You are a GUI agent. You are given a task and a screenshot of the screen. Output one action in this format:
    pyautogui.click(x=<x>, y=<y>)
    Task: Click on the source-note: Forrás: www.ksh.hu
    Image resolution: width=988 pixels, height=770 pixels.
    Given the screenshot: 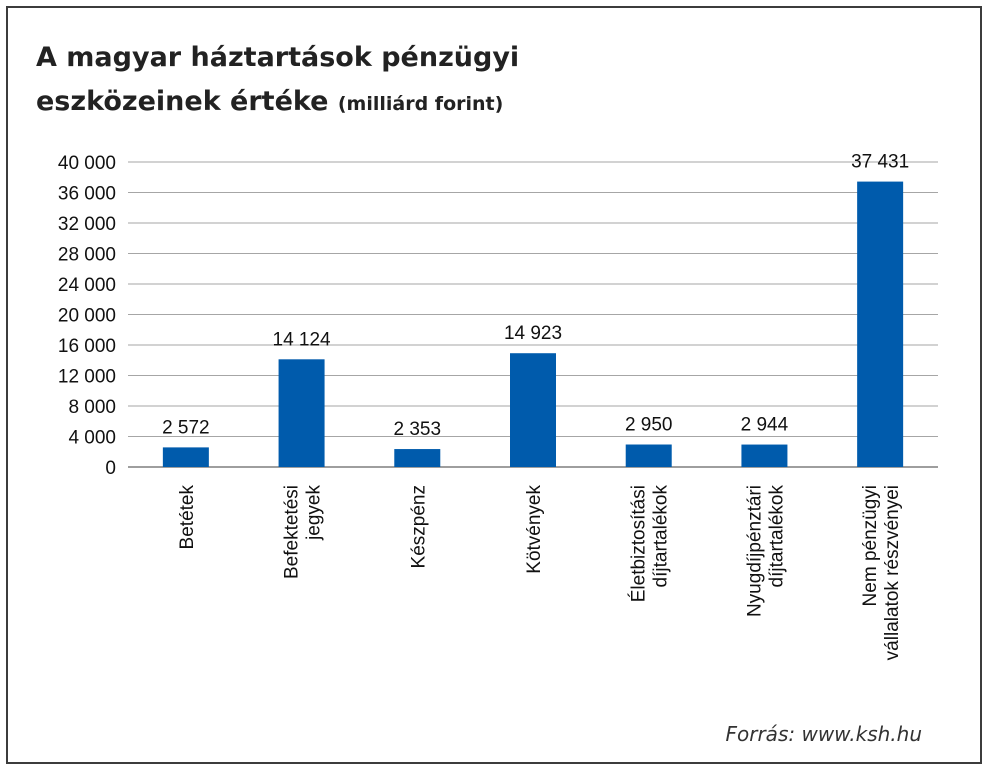 What is the action you would take?
    pyautogui.click(x=824, y=734)
    